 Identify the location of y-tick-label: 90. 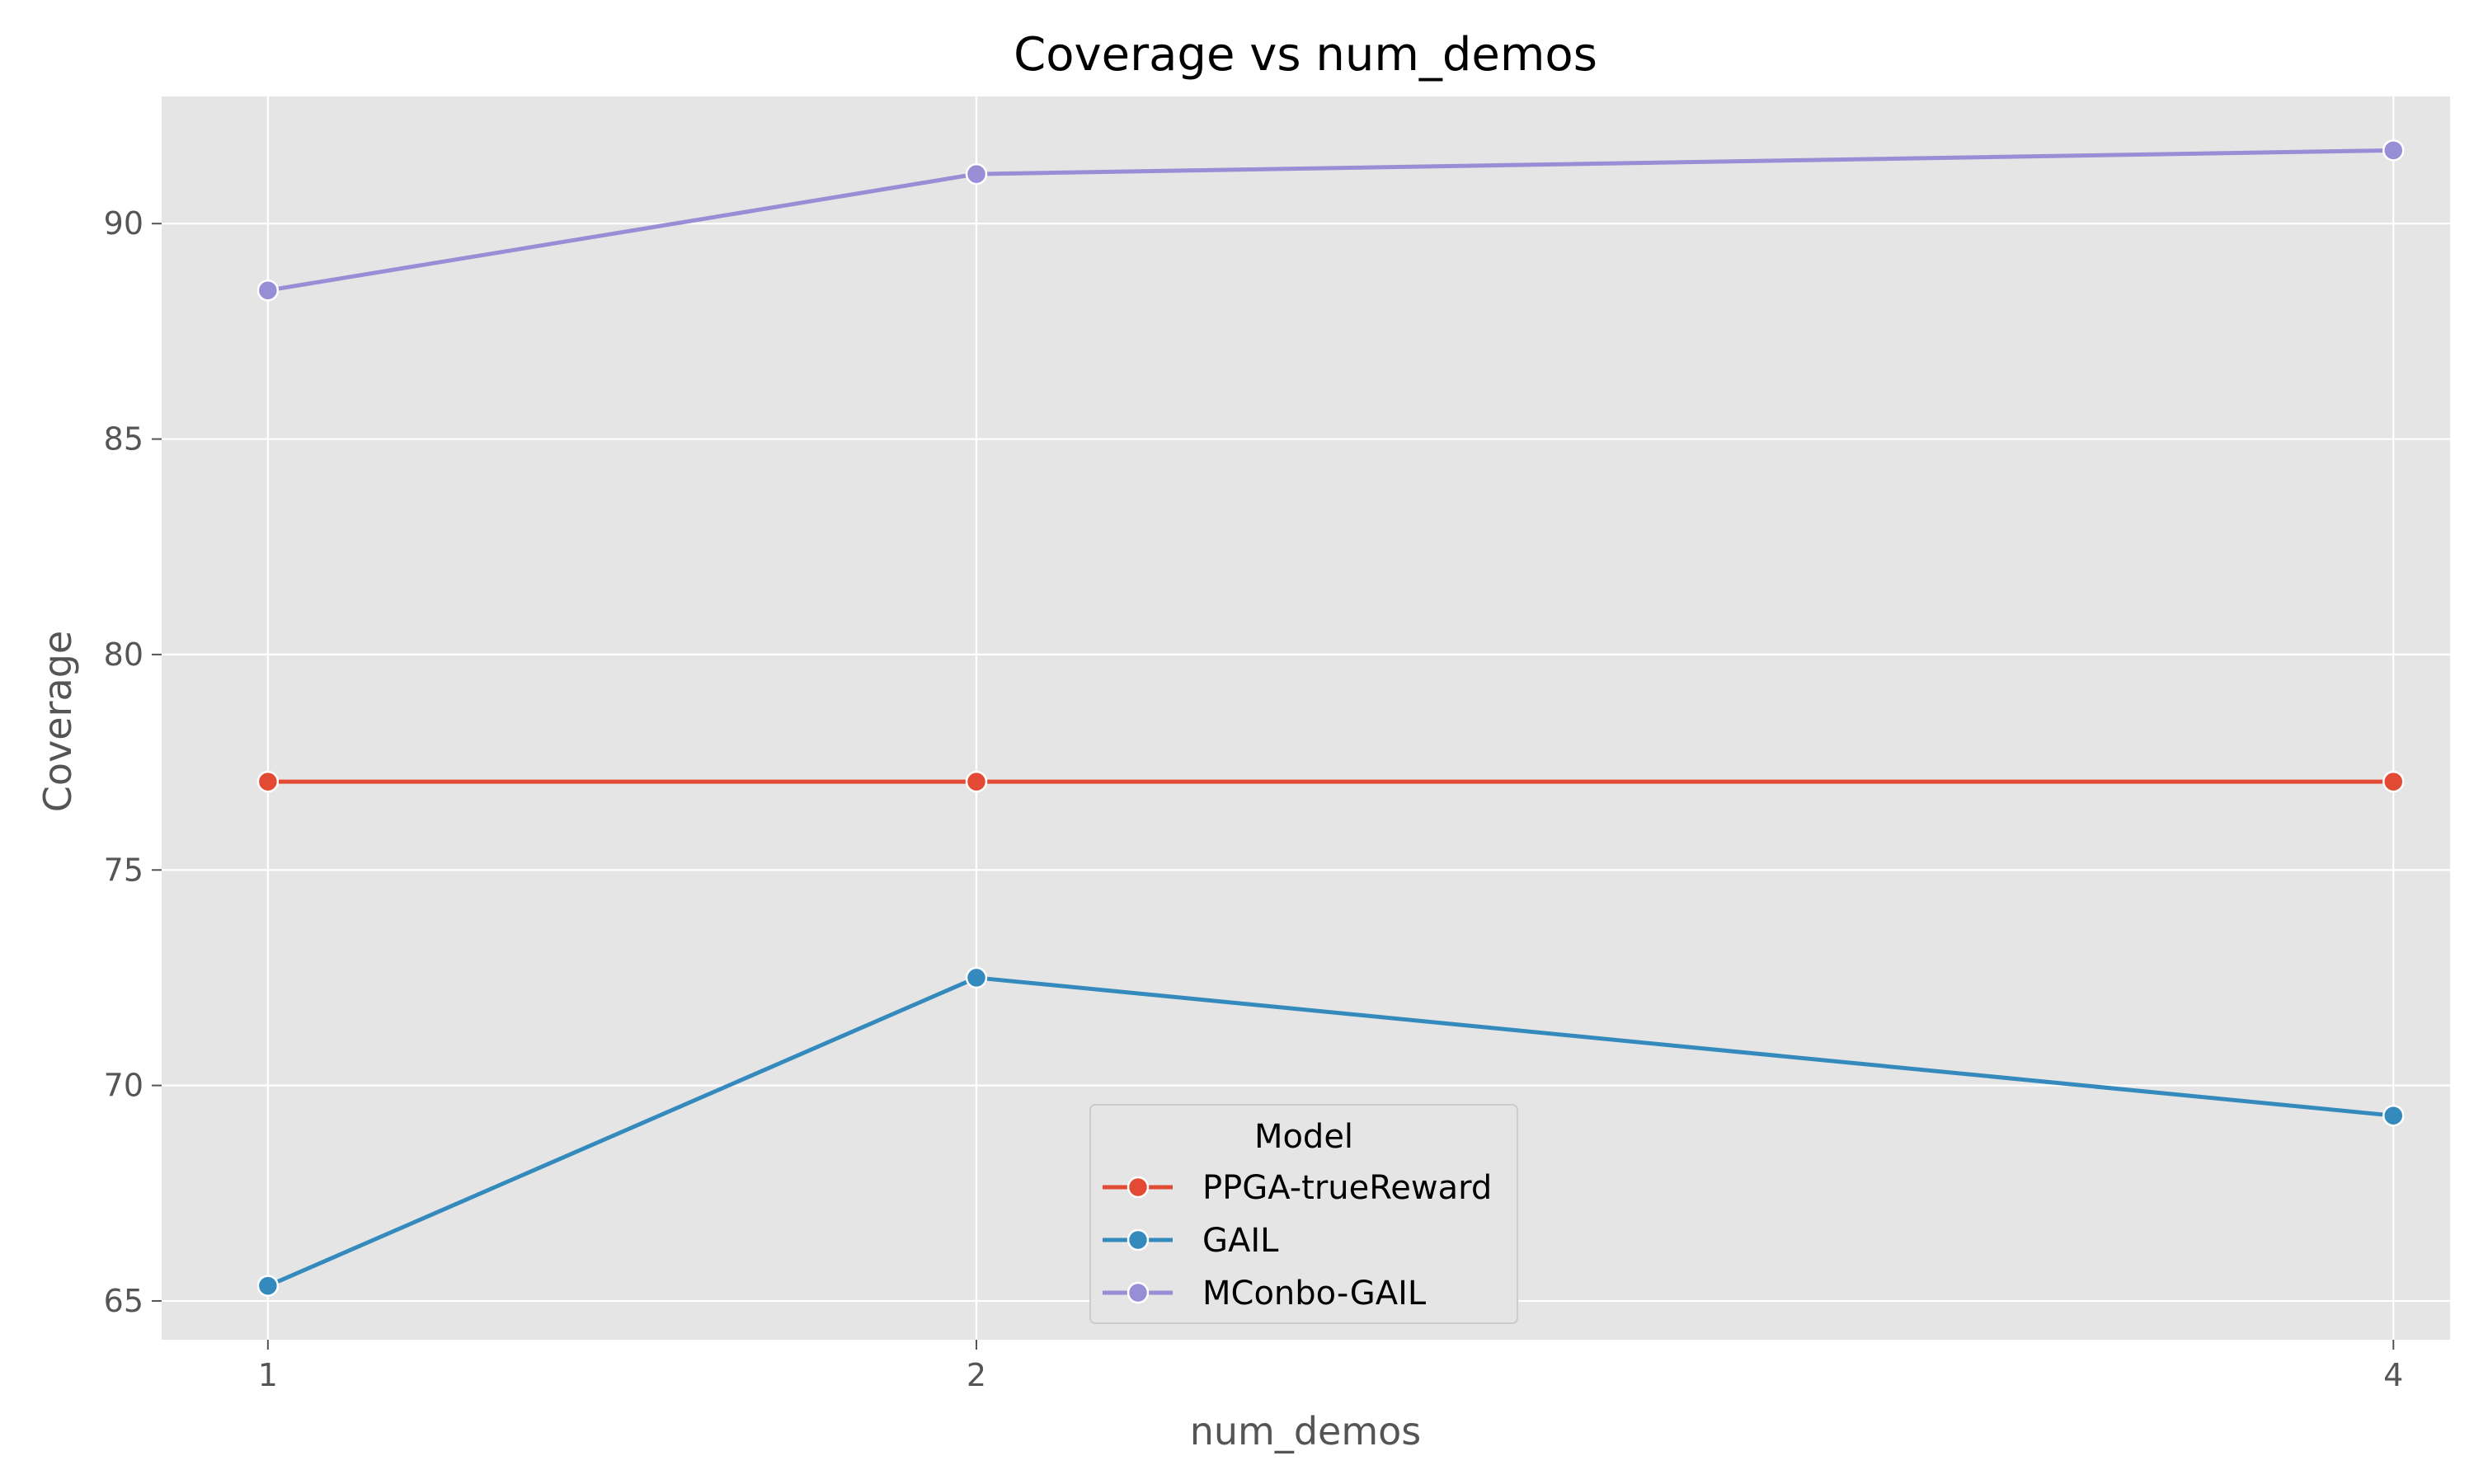
(123, 223).